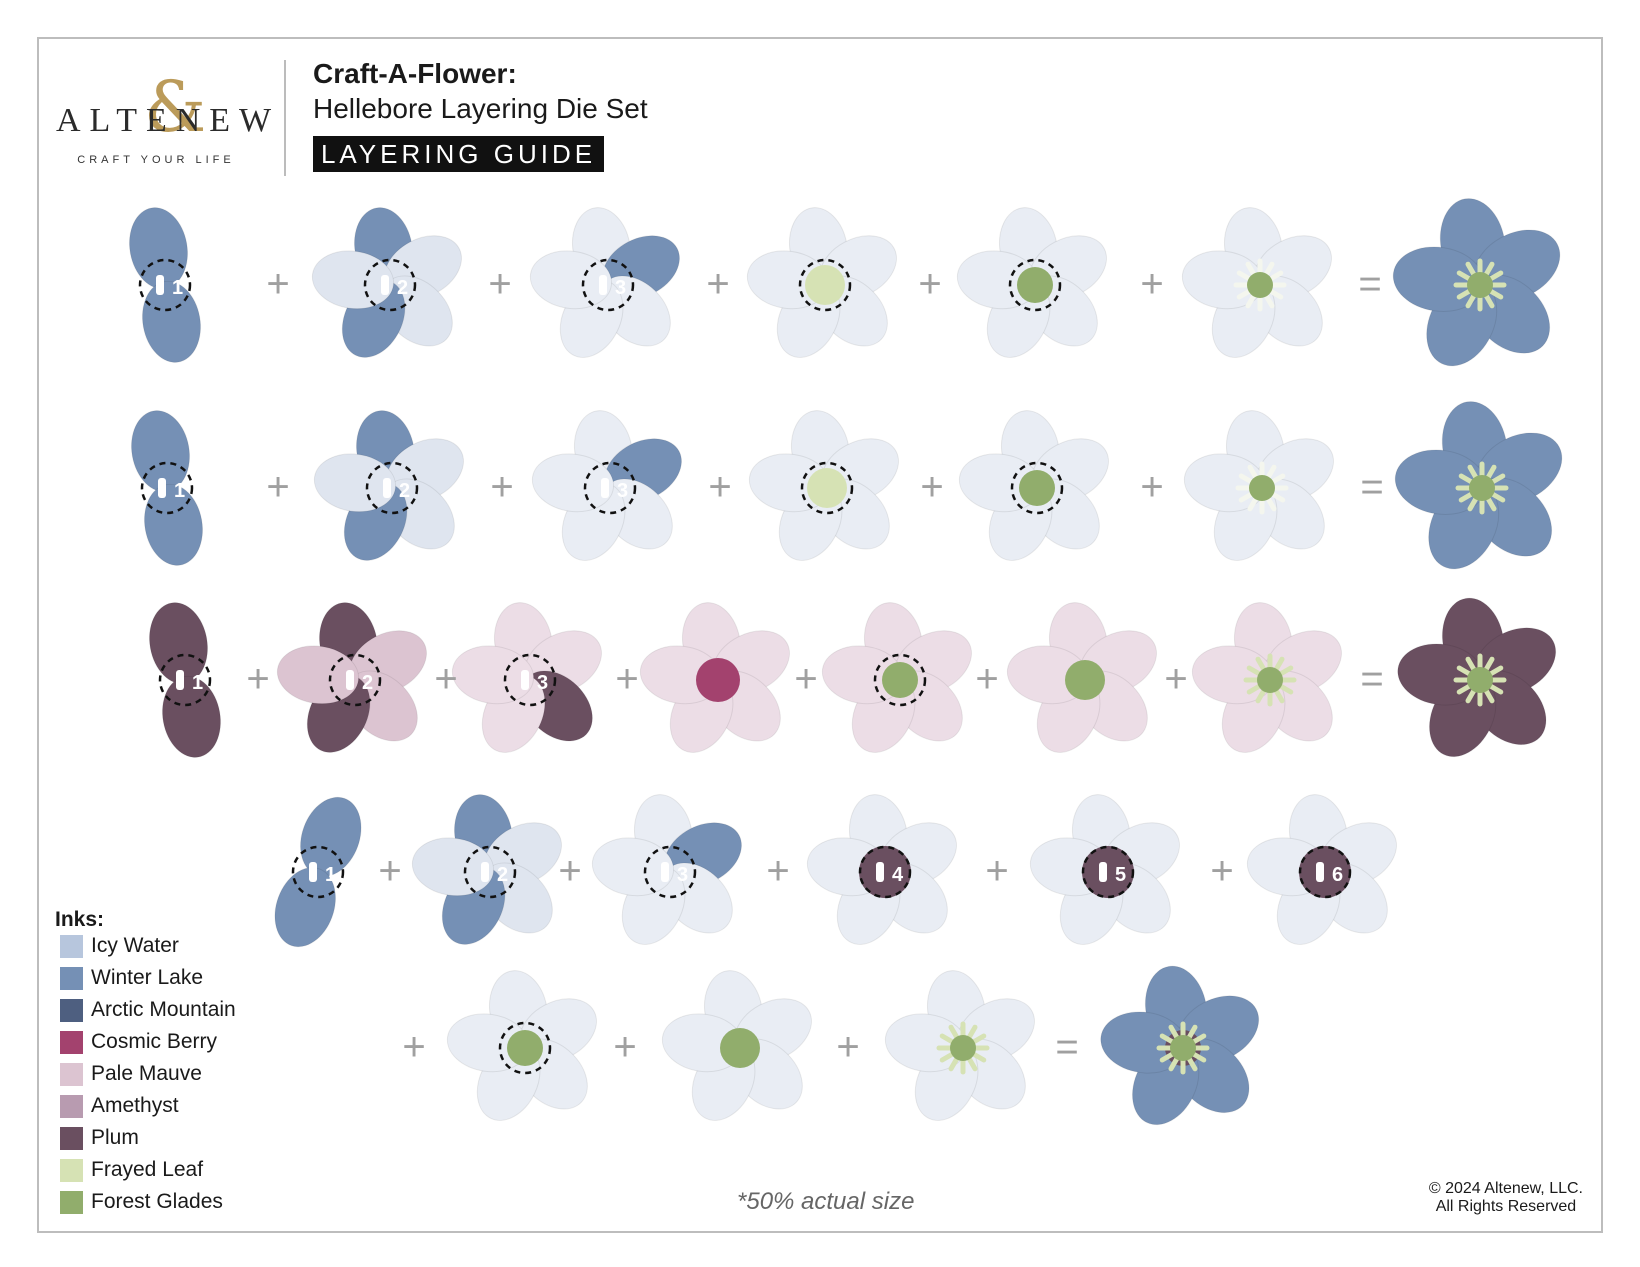 The height and width of the screenshot is (1267, 1640). I want to click on ink-item: Winter Lake, so click(131, 978).